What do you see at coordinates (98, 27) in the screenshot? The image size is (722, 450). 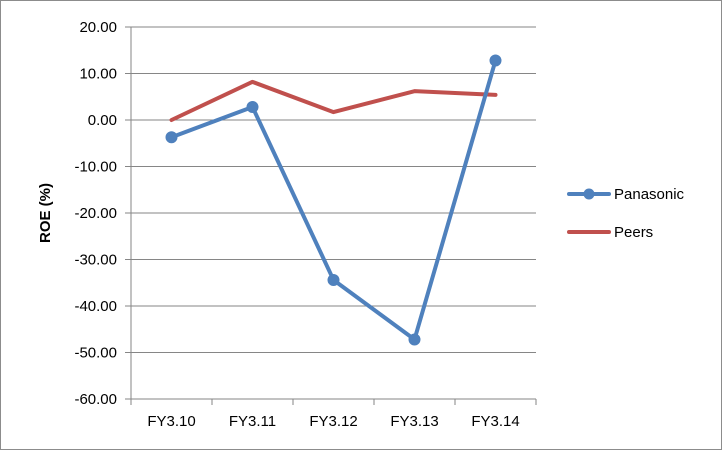 I see `y-tick-label: 20.00` at bounding box center [98, 27].